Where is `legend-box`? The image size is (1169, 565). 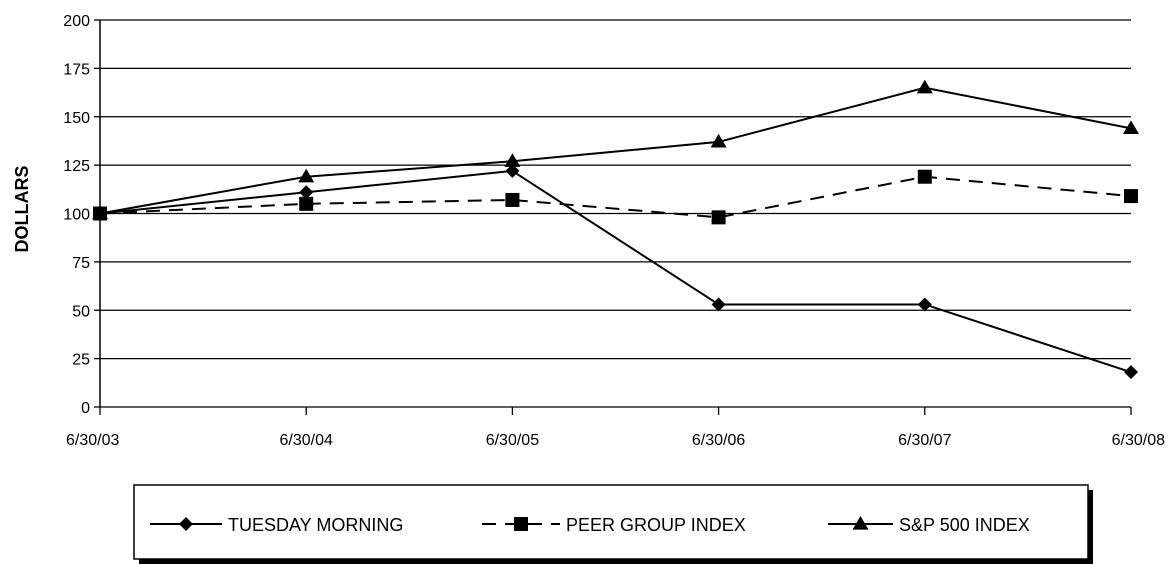
legend-box is located at coordinates (611, 522).